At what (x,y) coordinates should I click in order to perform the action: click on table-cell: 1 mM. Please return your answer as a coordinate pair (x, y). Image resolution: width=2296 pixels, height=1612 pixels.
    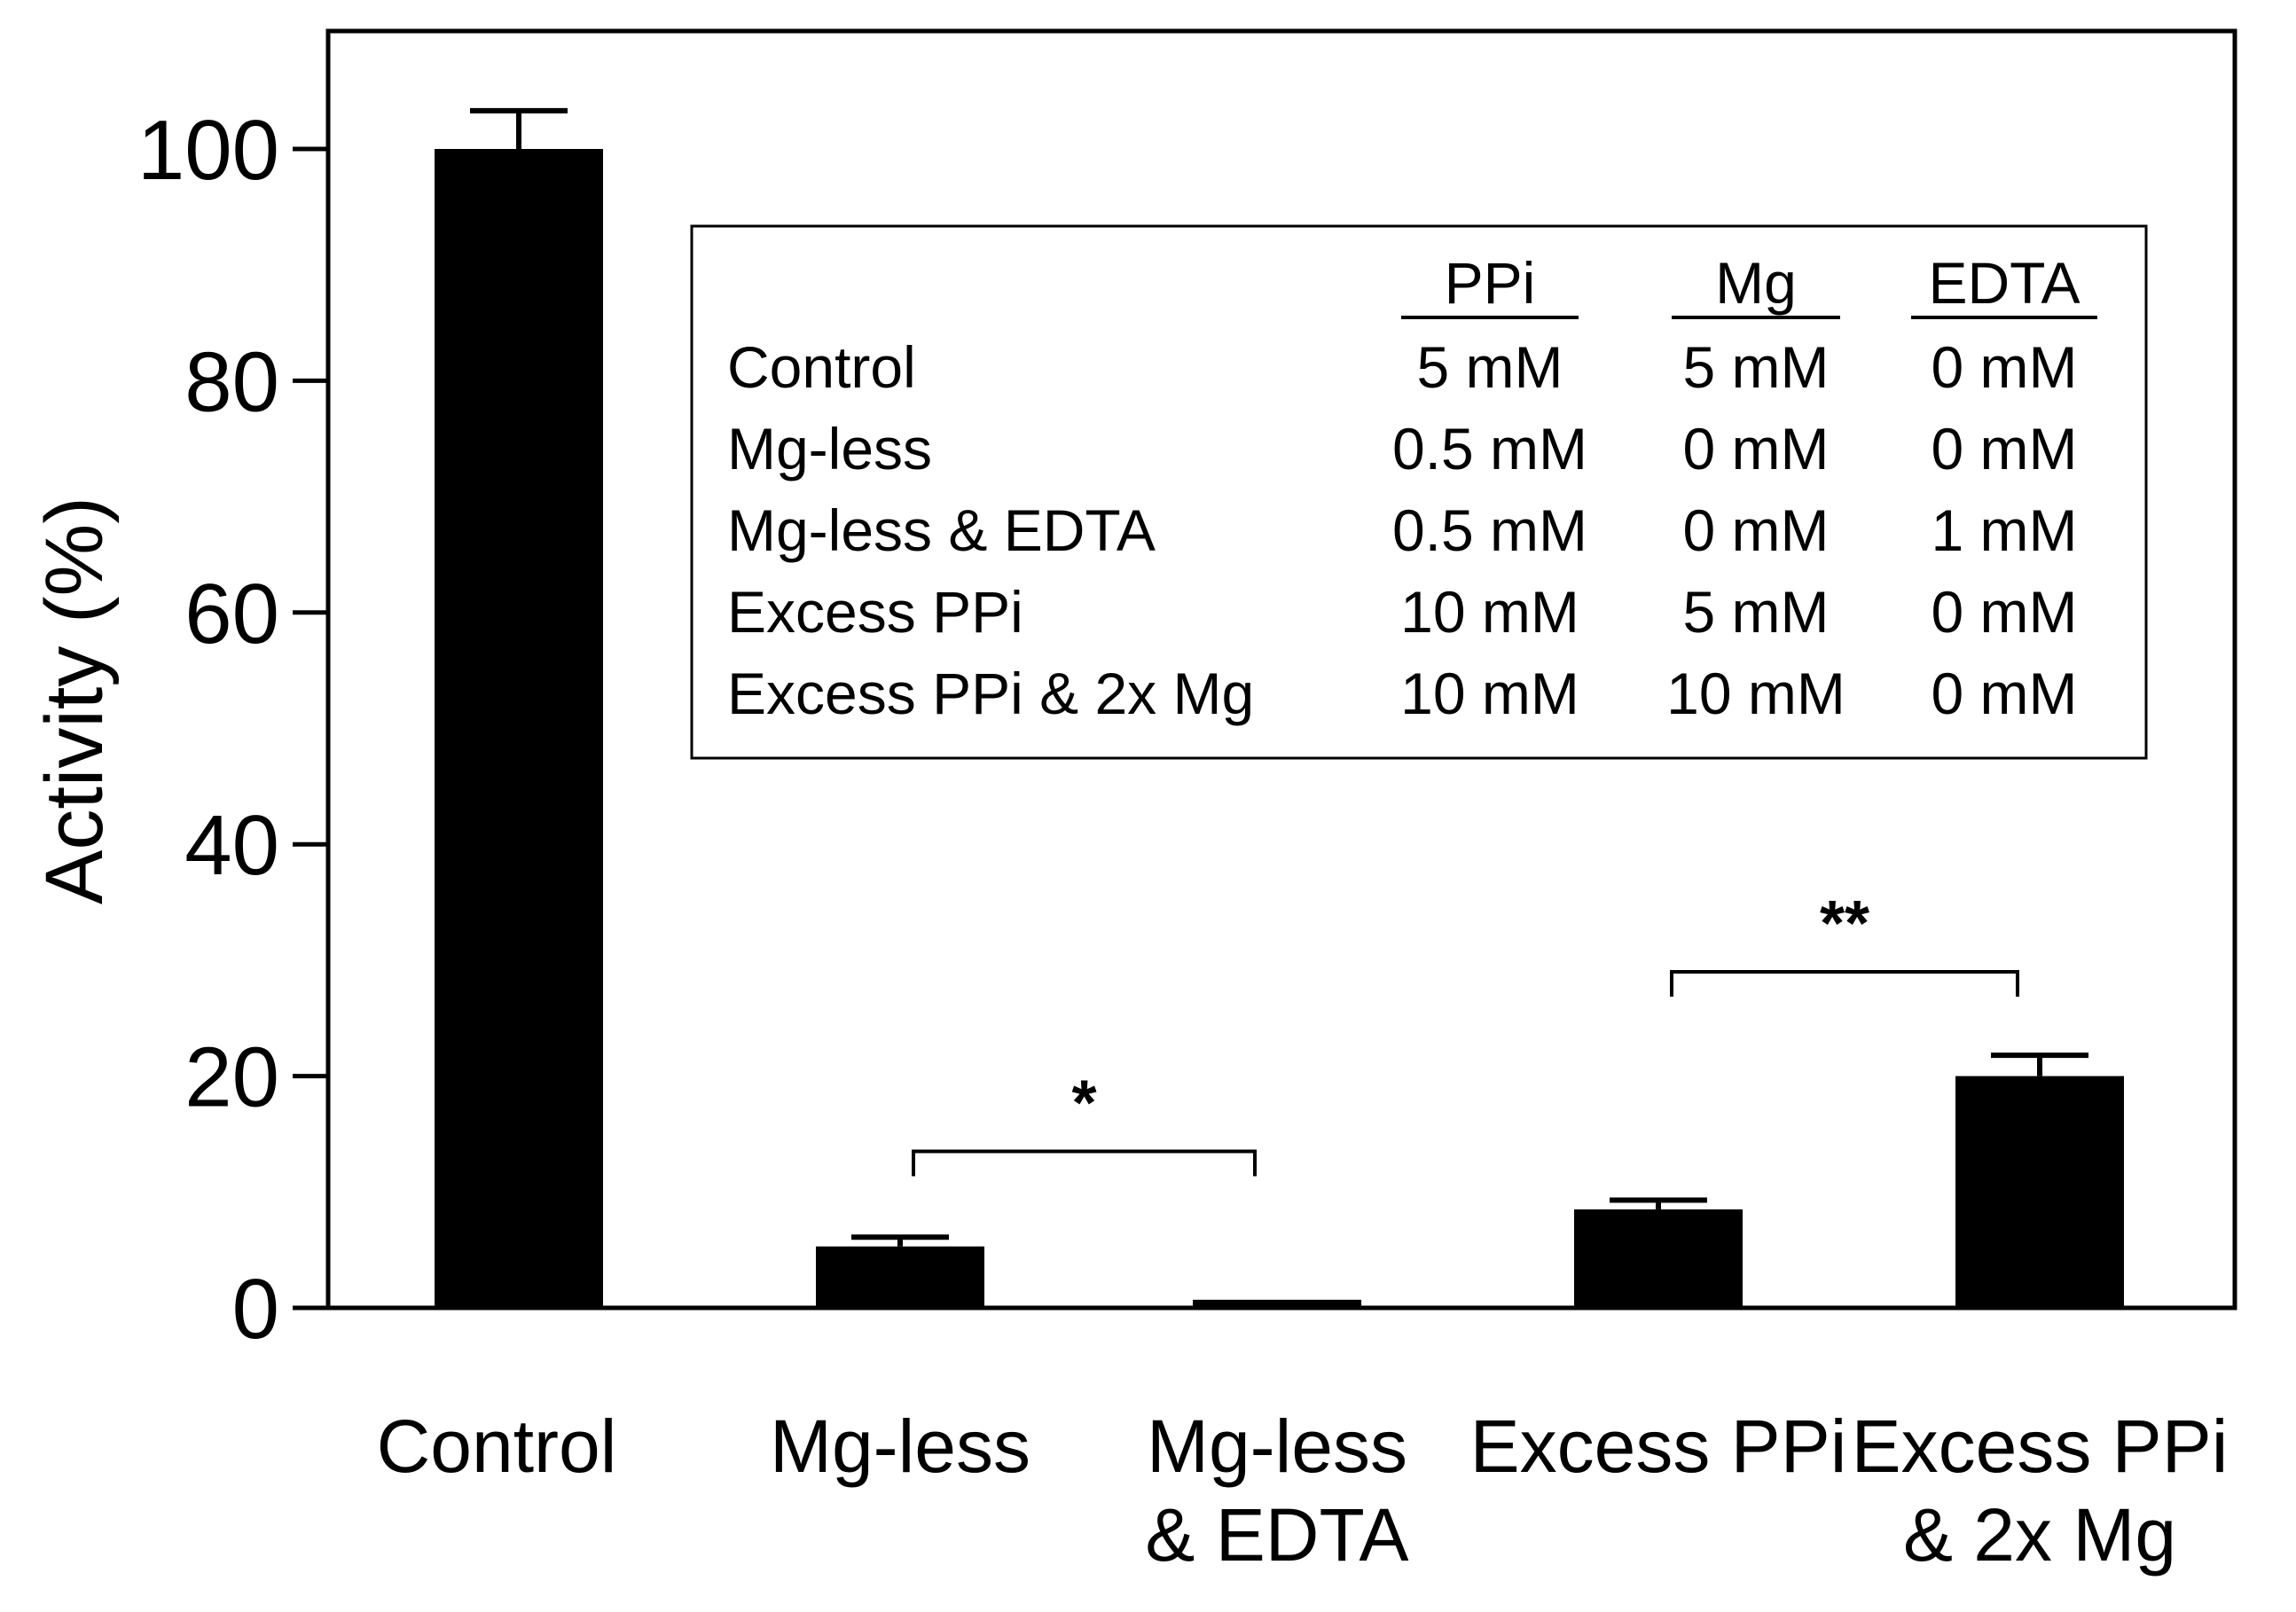
    Looking at the image, I should click on (2005, 530).